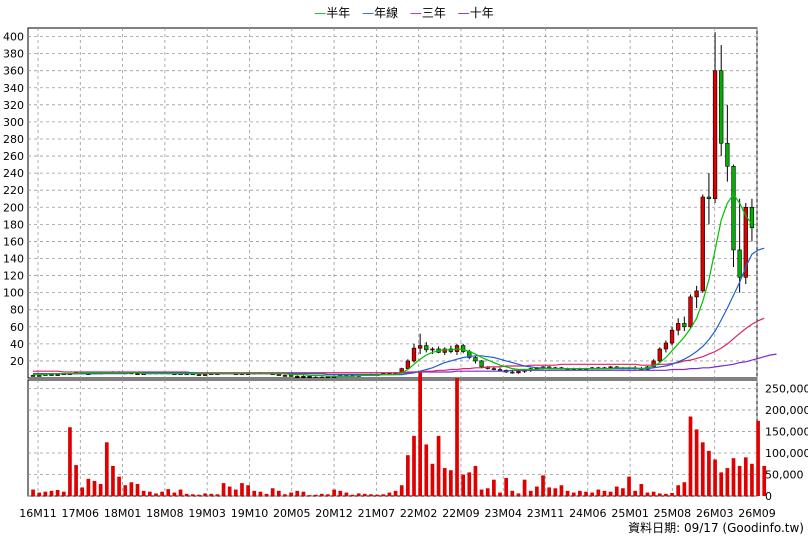 Image resolution: width=808 pixels, height=540 pixels. Describe the element at coordinates (503, 513) in the screenshot. I see `x-tick-label: 23M04` at that location.